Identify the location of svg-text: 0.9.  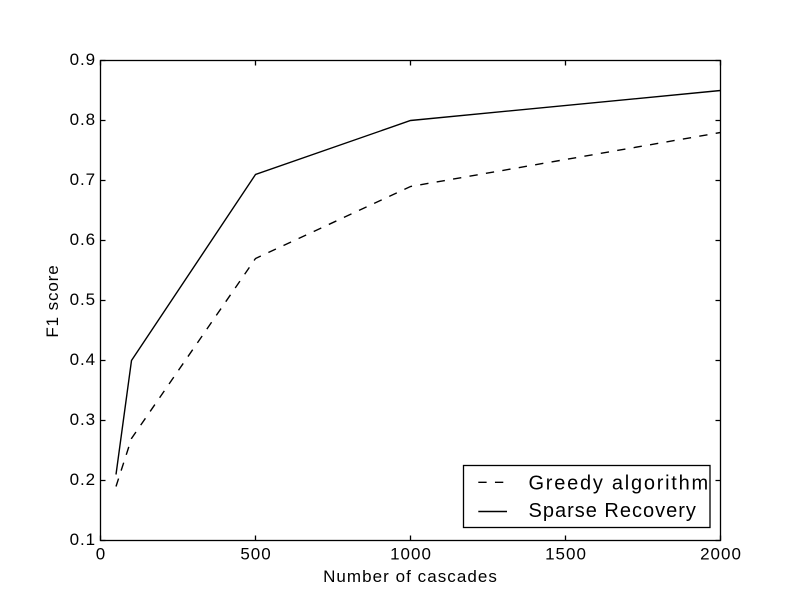
(83, 59).